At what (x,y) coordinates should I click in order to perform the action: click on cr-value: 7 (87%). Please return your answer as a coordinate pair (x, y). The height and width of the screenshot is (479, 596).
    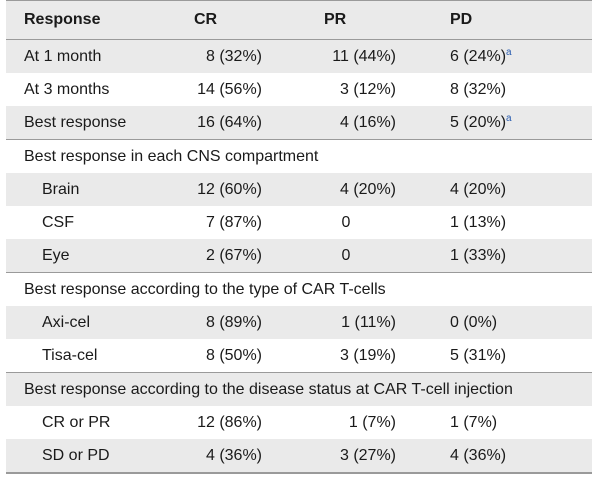
    Looking at the image, I should click on (233, 222).